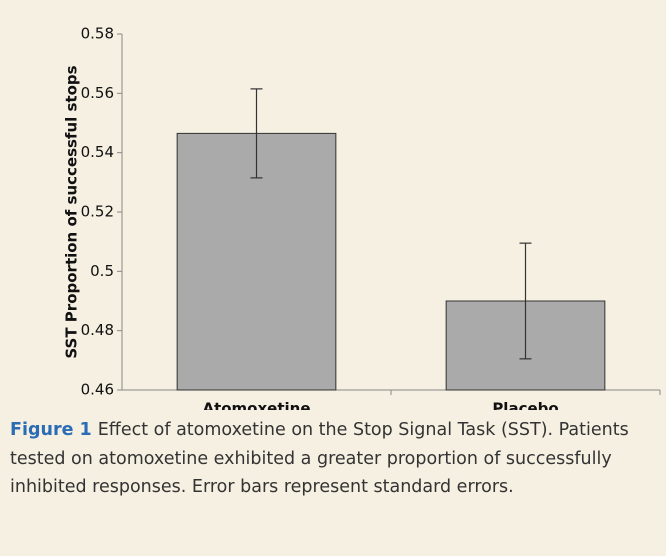 This screenshot has width=666, height=556. Describe the element at coordinates (97, 34) in the screenshot. I see `y-tick-label: 0.58` at that location.